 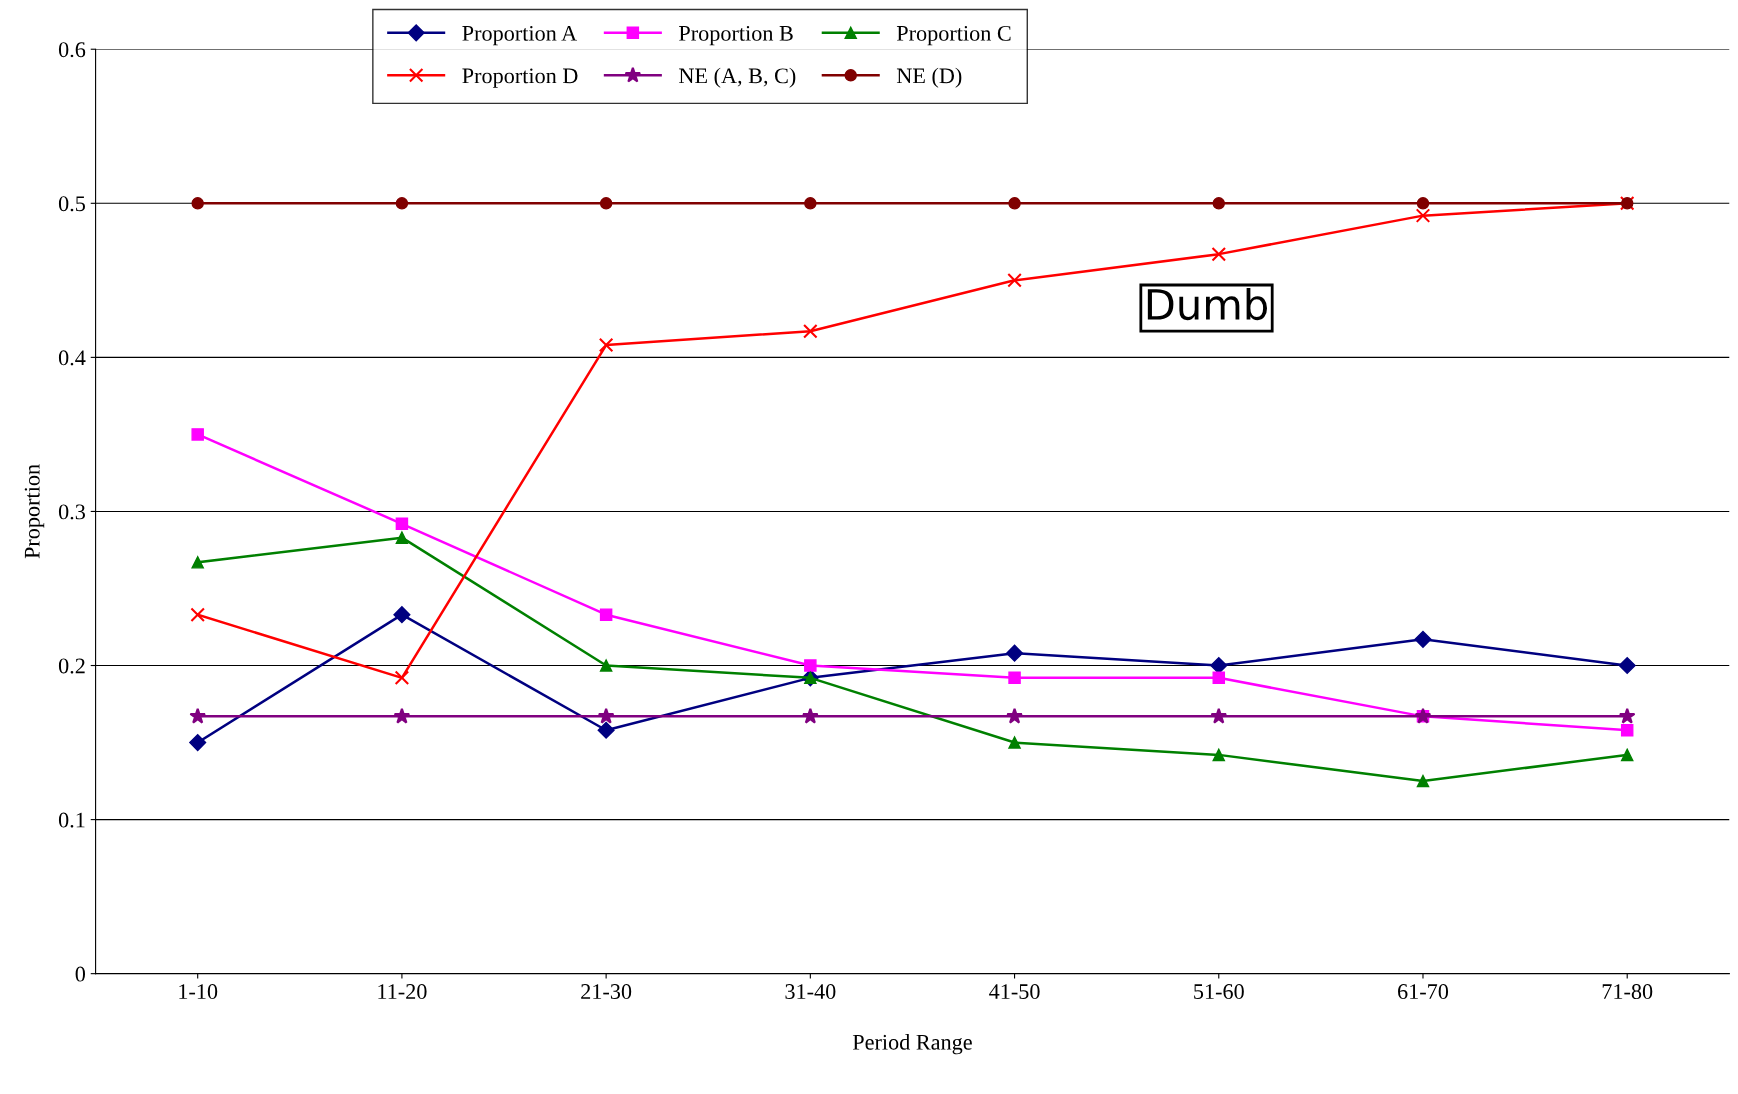 I want to click on x-tick-label: 21-30, so click(x=606, y=992).